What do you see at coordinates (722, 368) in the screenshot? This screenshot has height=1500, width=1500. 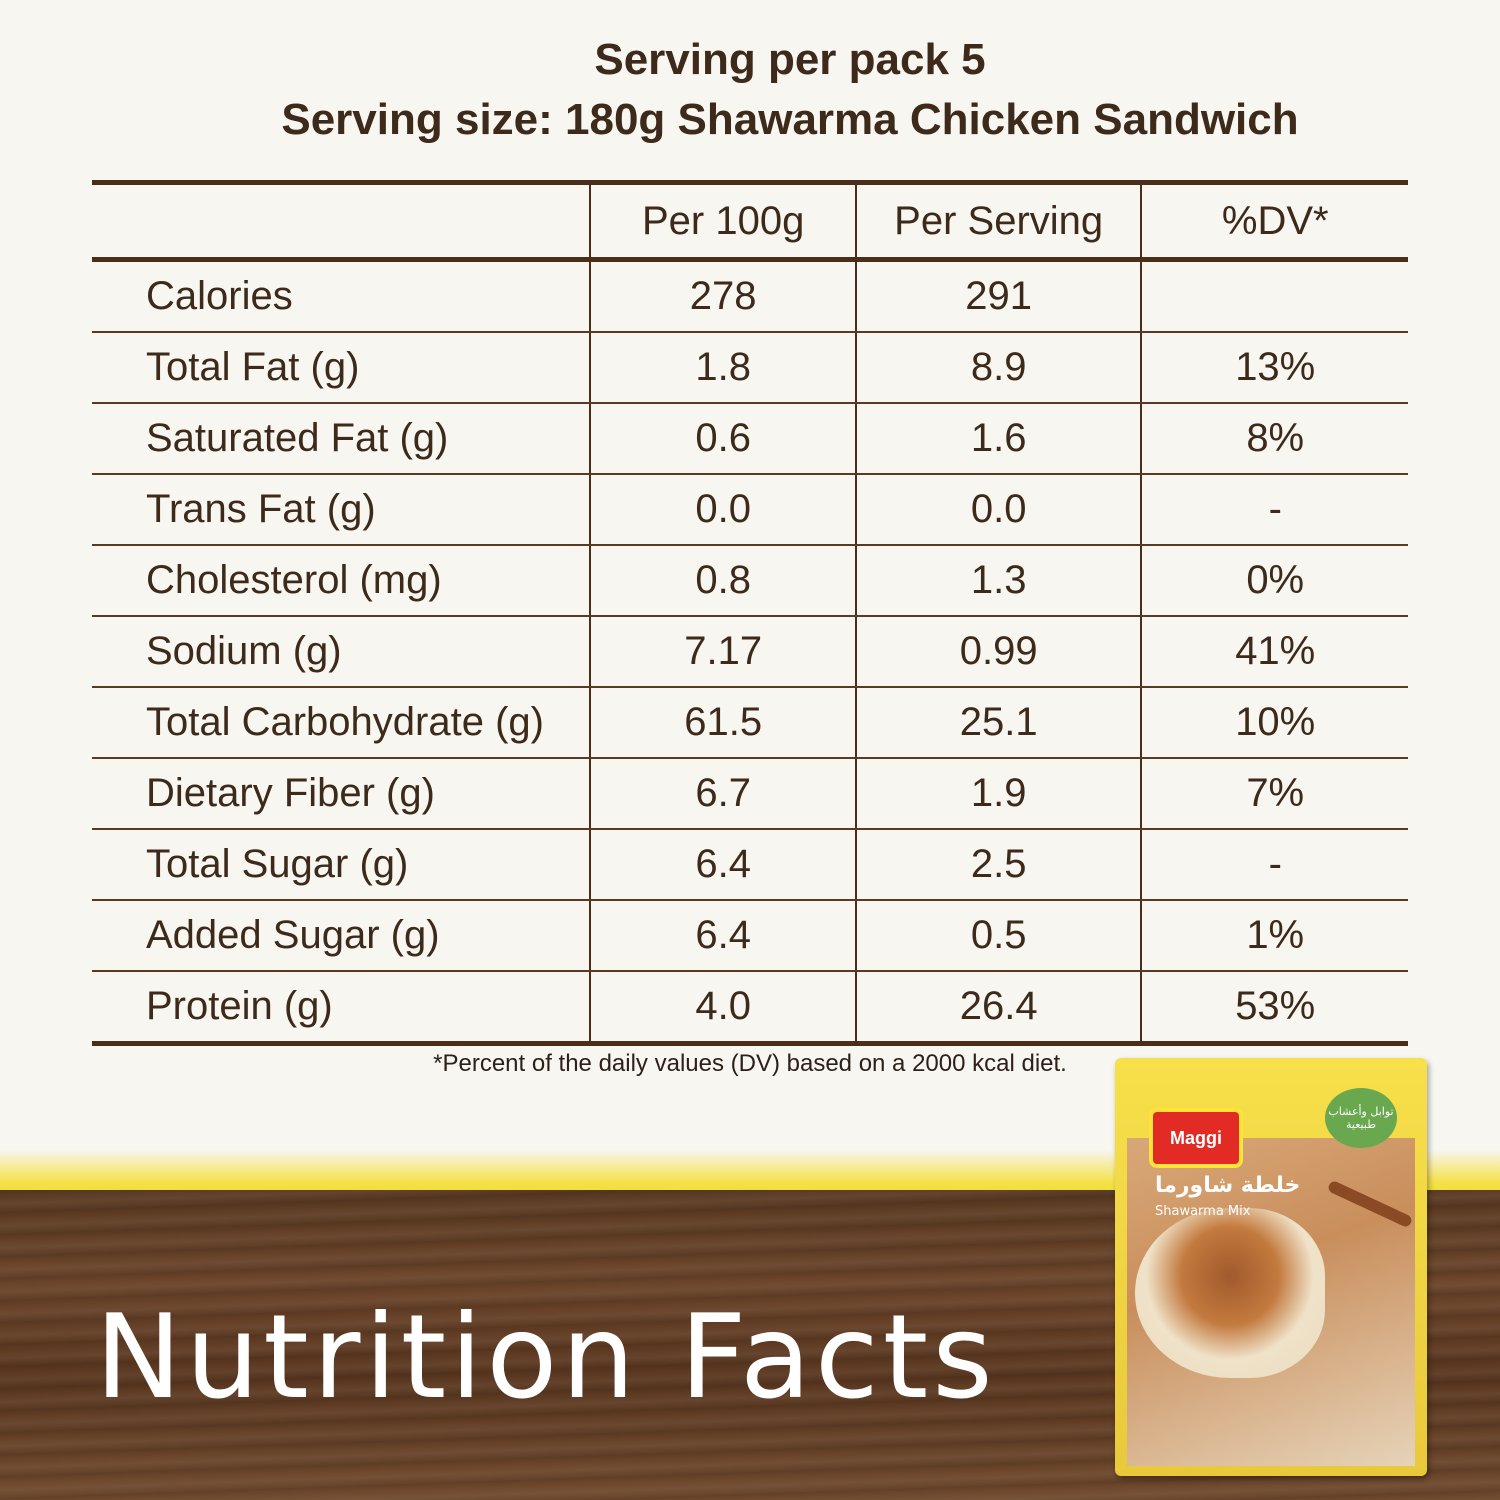 I see `per-100g-value: 1.8` at bounding box center [722, 368].